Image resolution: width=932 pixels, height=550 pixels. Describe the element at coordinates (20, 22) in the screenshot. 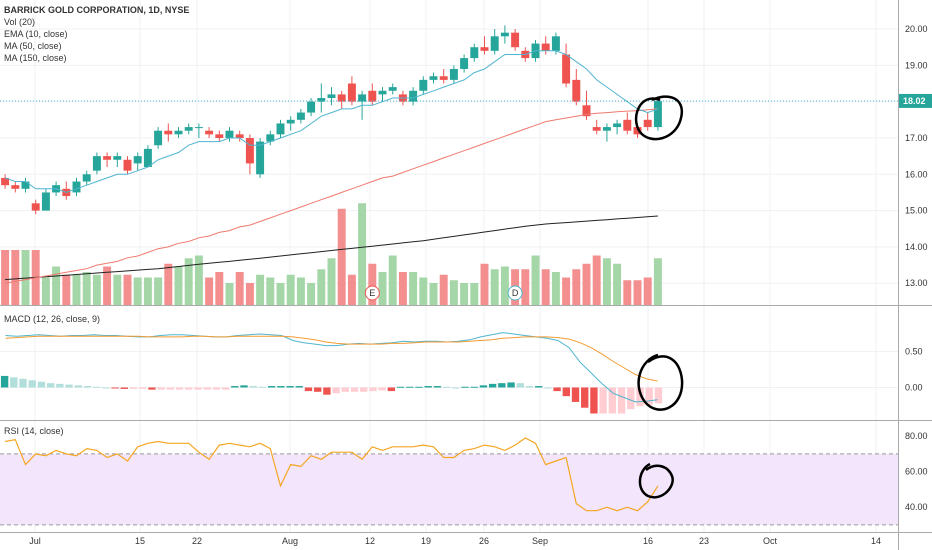

I see `study-vol: Vol (20)` at that location.